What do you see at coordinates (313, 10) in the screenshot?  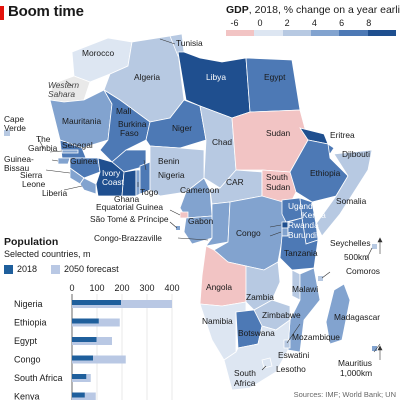 I see `gdp-legend-title: GDP, 2018, % change on a year earlier` at bounding box center [313, 10].